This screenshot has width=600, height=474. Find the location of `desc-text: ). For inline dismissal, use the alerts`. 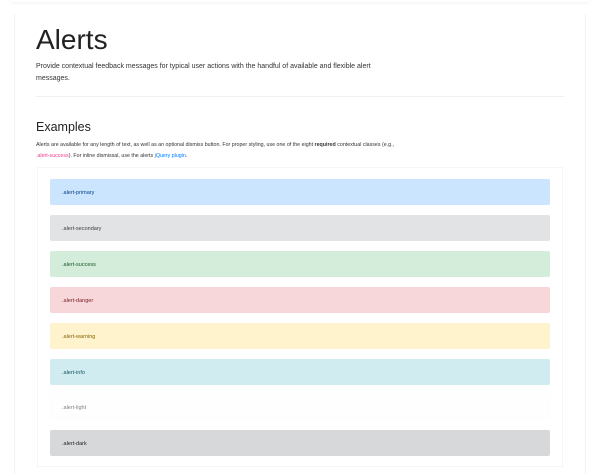

desc-text: ). For inline dismissal, use the alerts is located at coordinates (111, 156).